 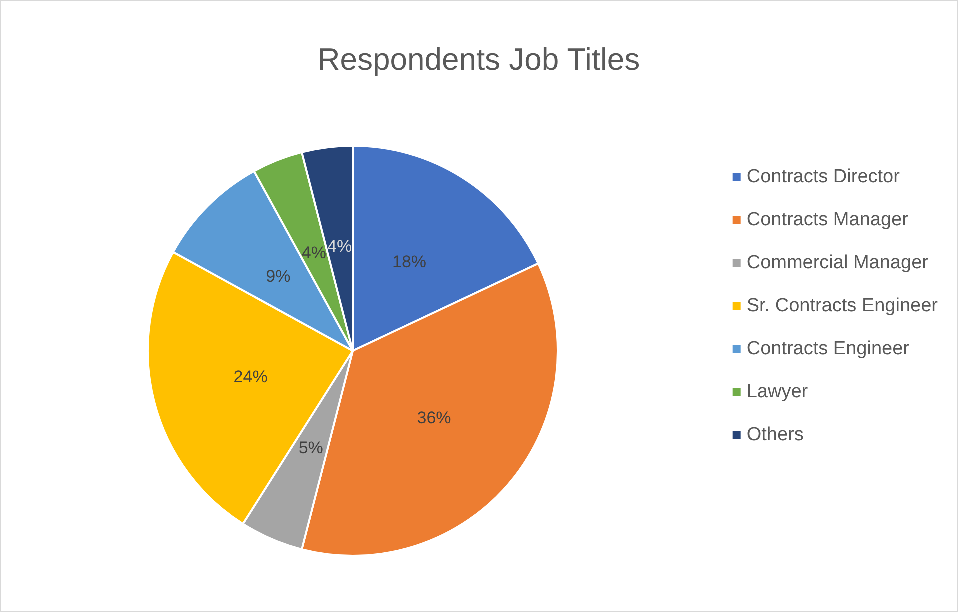 What do you see at coordinates (311, 448) in the screenshot?
I see `data-label: 5%` at bounding box center [311, 448].